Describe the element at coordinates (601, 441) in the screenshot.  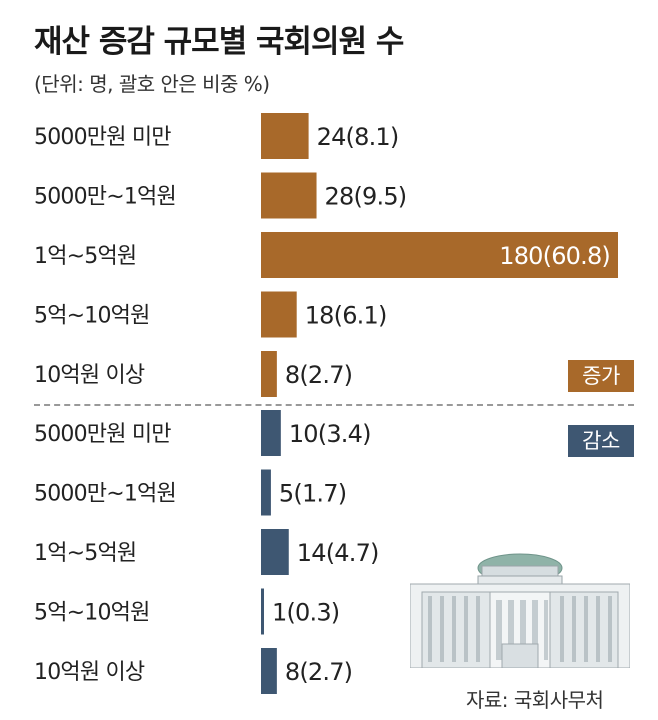
I see `legend-decrease-badge: 감소` at that location.